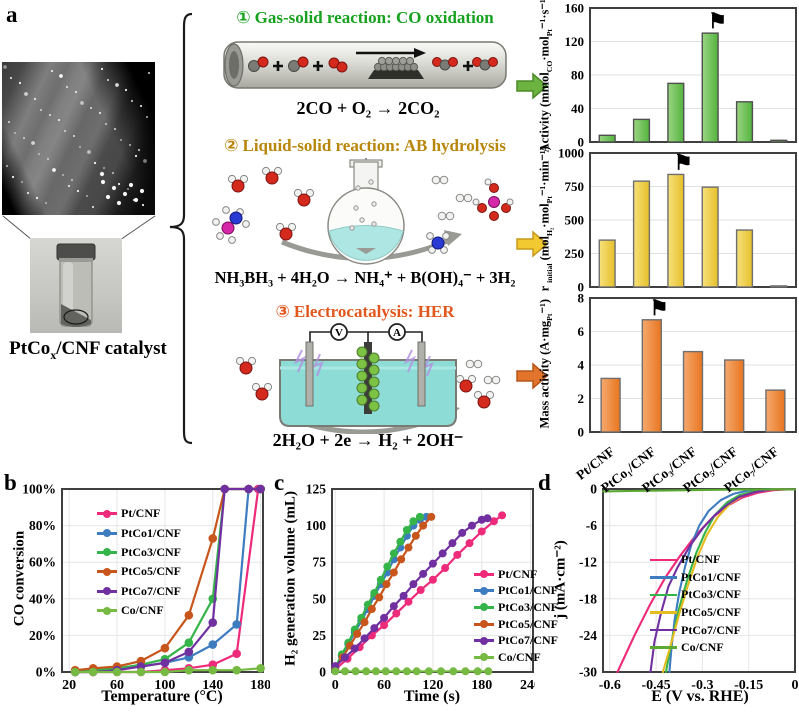  Describe the element at coordinates (396, 74) in the screenshot. I see `catalyst-tray-icon` at that location.